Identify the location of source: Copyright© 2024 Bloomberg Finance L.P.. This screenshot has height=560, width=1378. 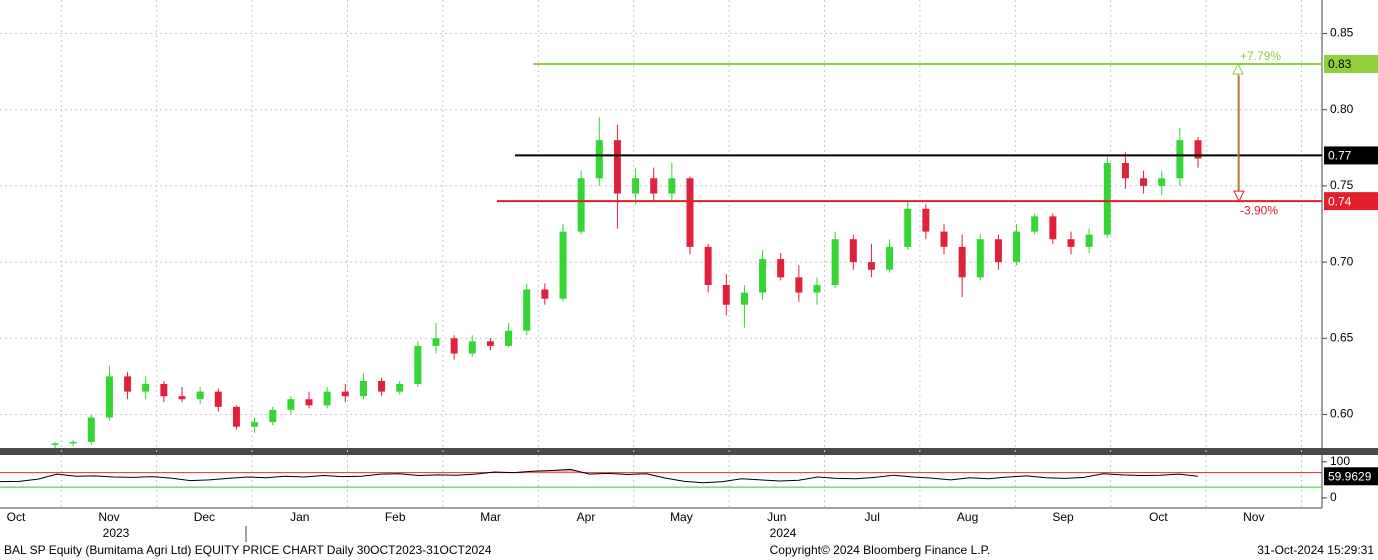
(880, 550).